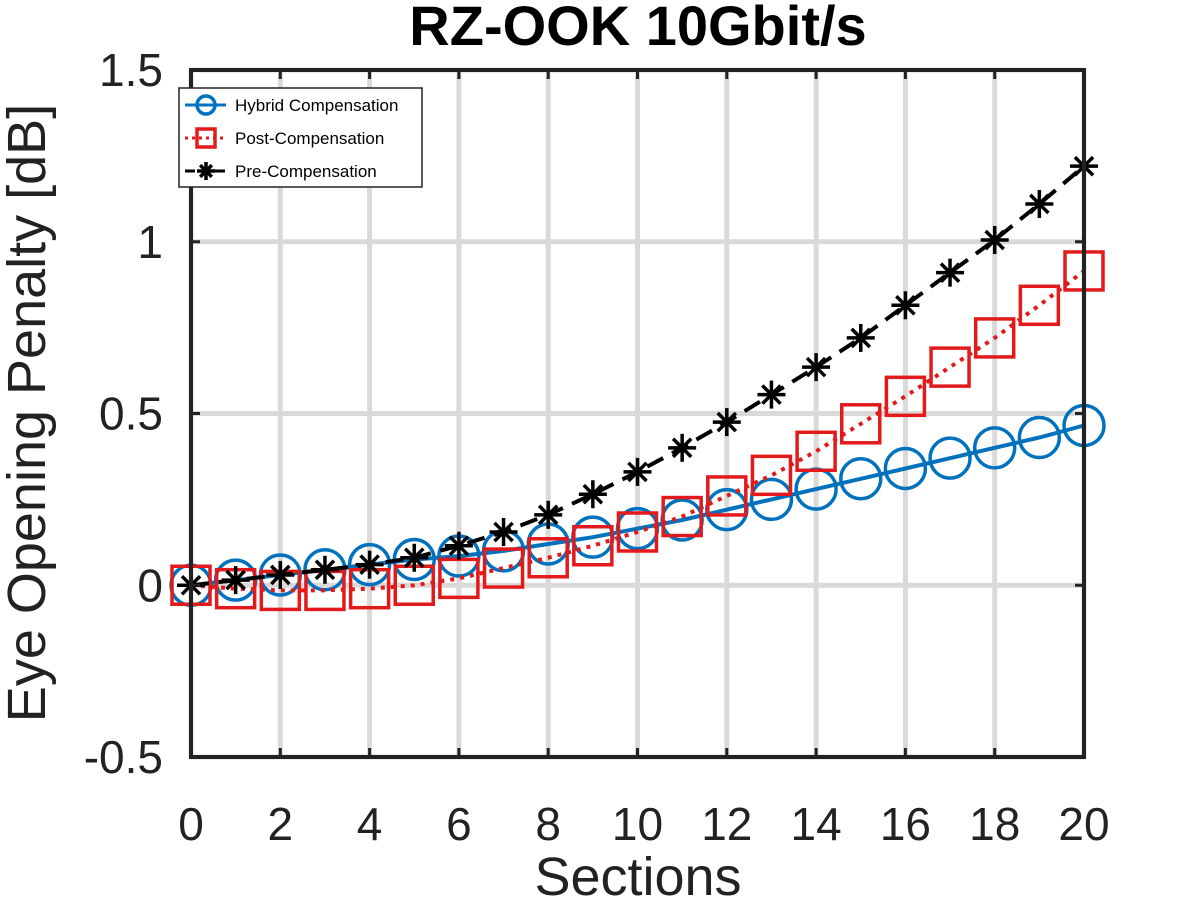  I want to click on y-tick-label: -0.5, so click(123, 757).